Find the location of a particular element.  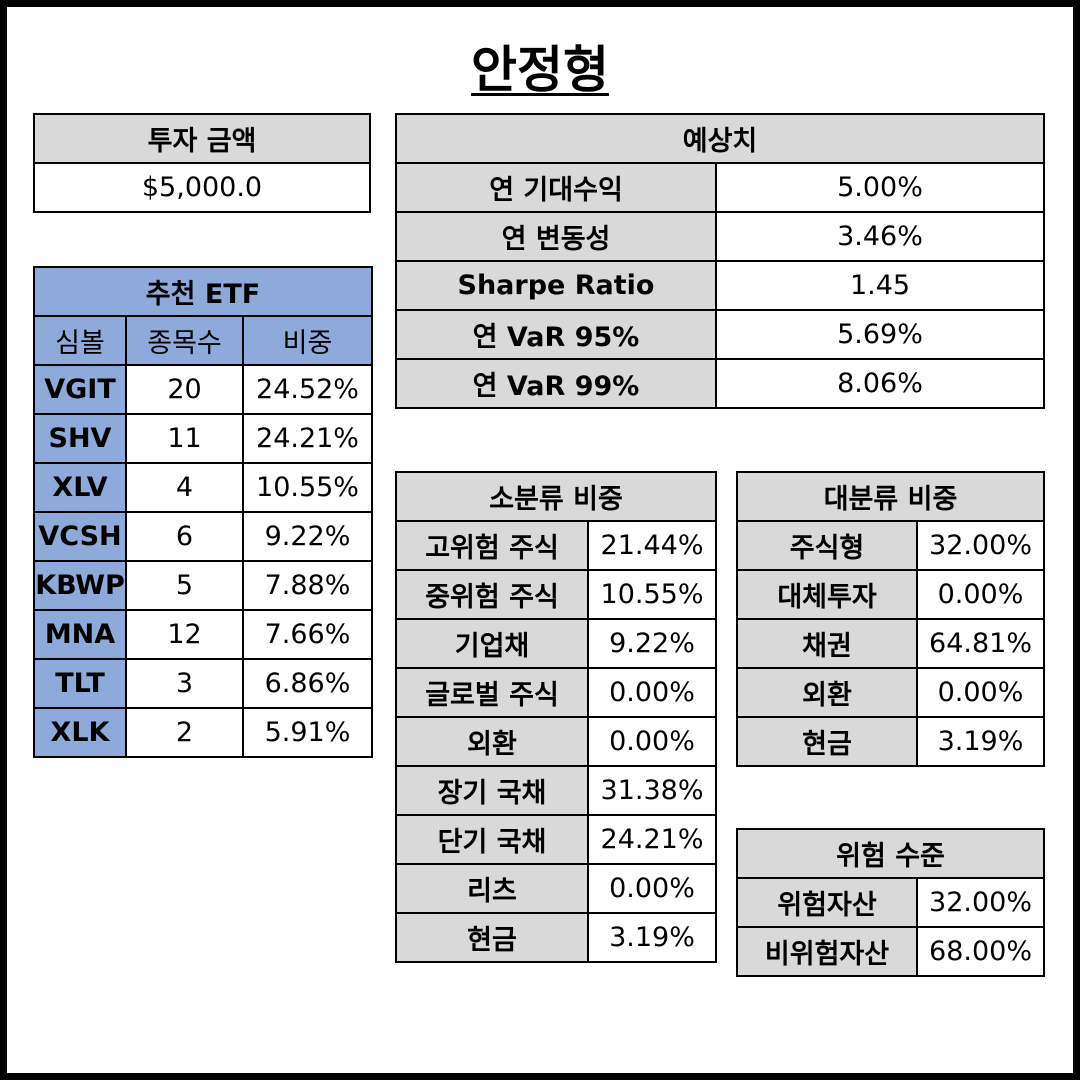

sub-category-label: 중위험 주식 is located at coordinates (492, 594).